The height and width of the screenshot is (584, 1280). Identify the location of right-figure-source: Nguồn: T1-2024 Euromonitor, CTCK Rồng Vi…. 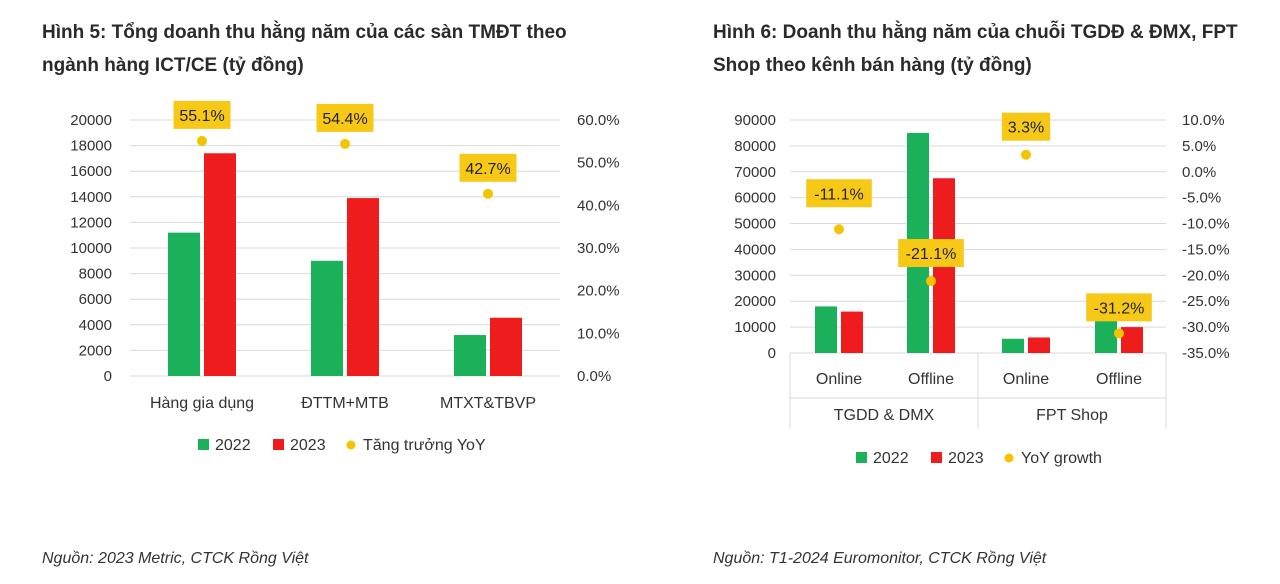
(880, 558).